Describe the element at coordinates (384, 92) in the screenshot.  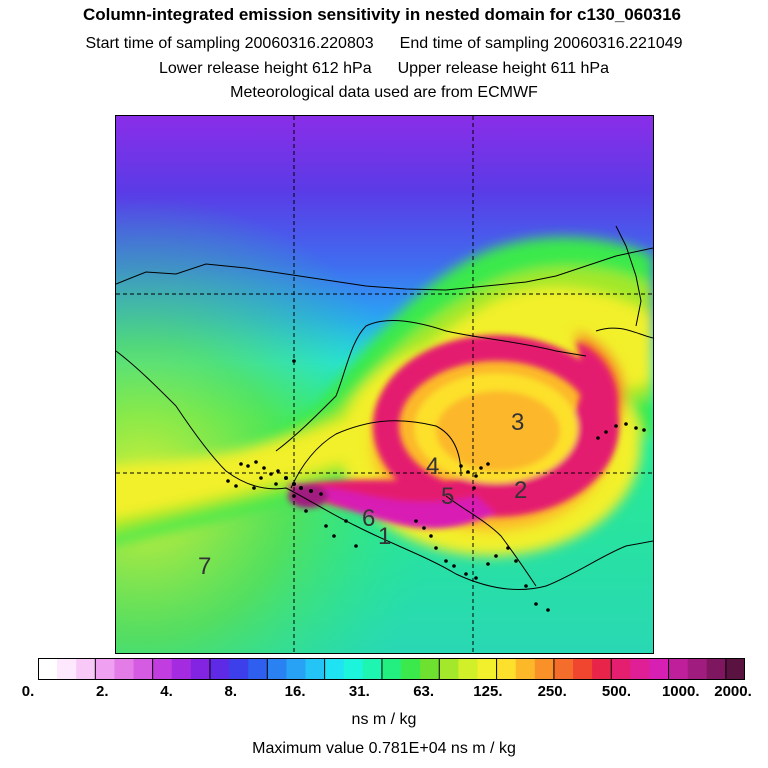
I see `met-data-label: Meteorological data used are from ECMWF` at that location.